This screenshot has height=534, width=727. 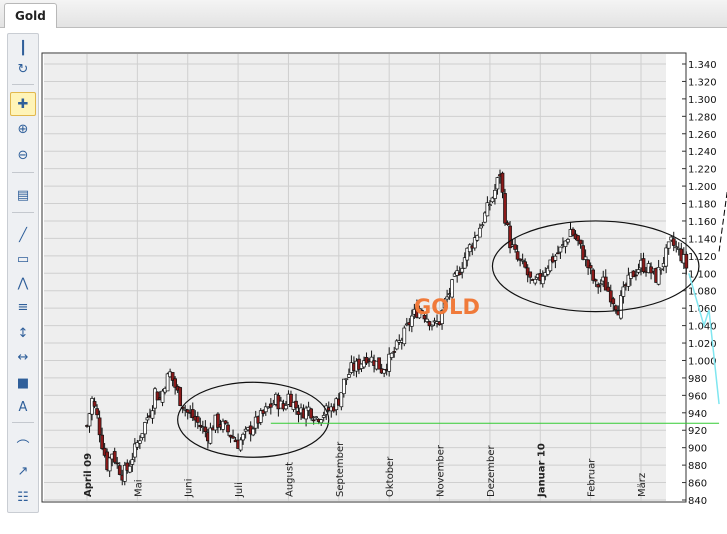 I want to click on grid-icon: ☷, so click(x=23, y=497).